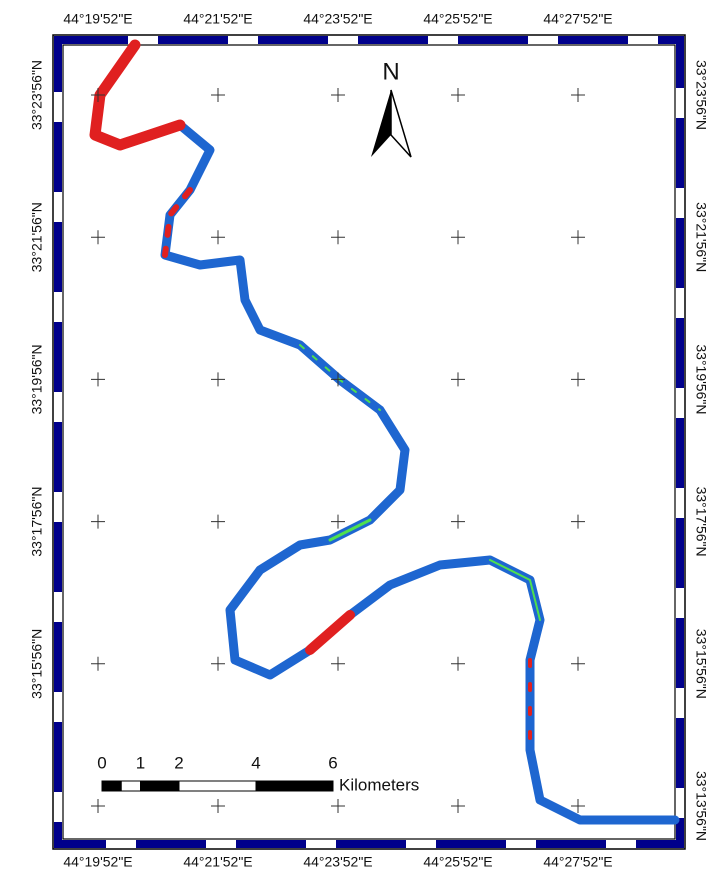 The image size is (717, 888). What do you see at coordinates (97, 862) in the screenshot?
I see `bottom-label: 44°19'52"E` at bounding box center [97, 862].